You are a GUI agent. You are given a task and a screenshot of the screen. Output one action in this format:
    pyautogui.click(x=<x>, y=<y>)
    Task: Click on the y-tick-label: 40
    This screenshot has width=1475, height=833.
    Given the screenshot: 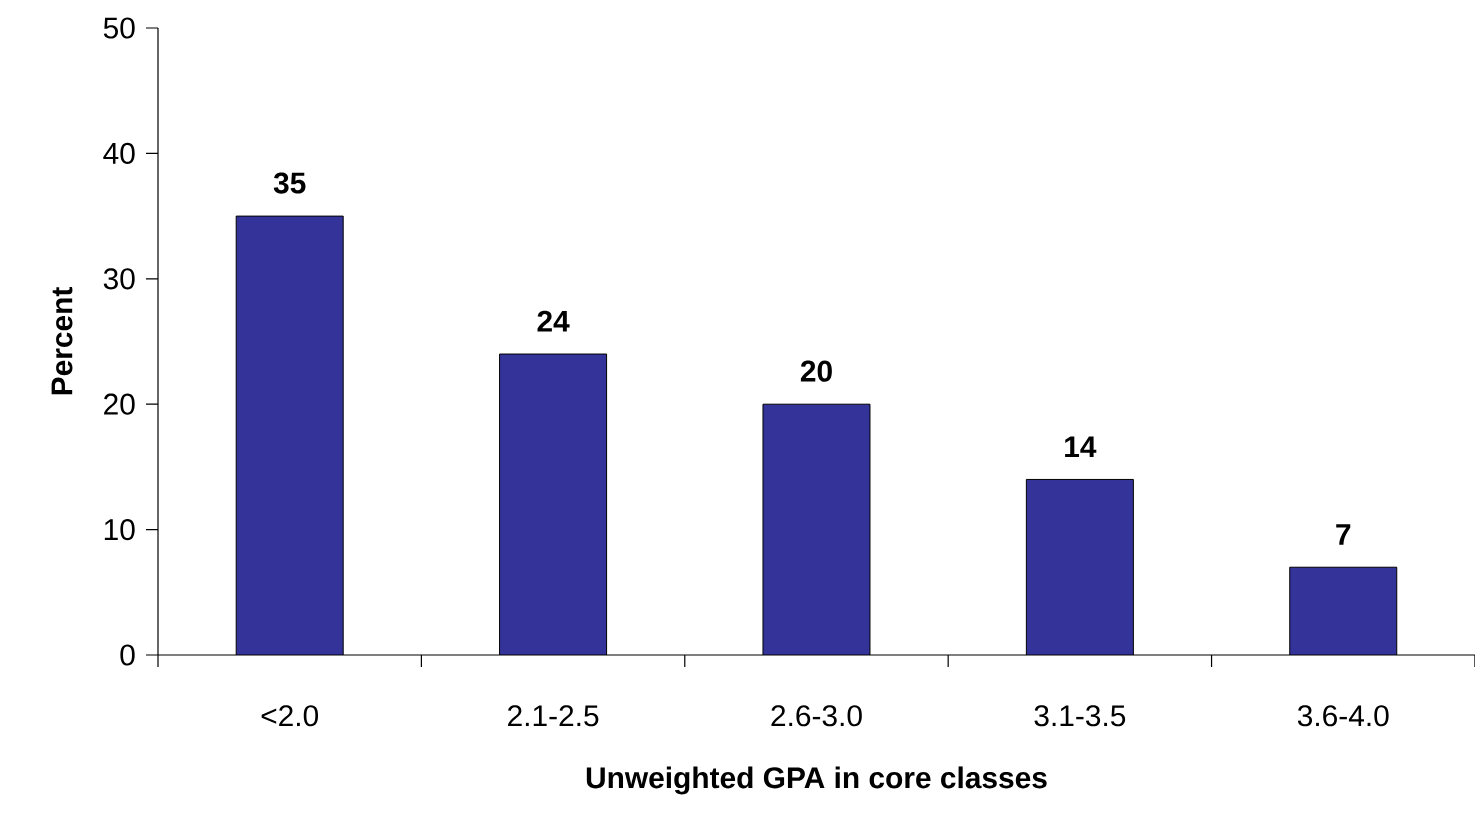 What is the action you would take?
    pyautogui.click(x=119, y=153)
    